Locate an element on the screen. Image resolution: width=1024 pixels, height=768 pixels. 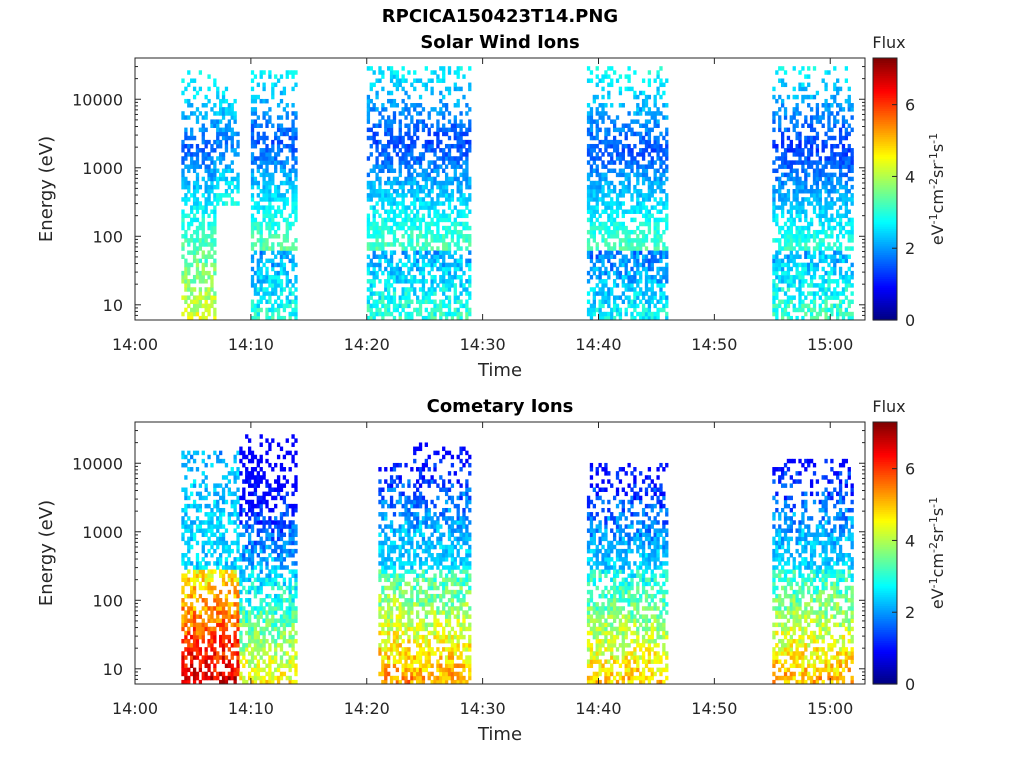
x-tick-label: 14:50 is located at coordinates (714, 344).